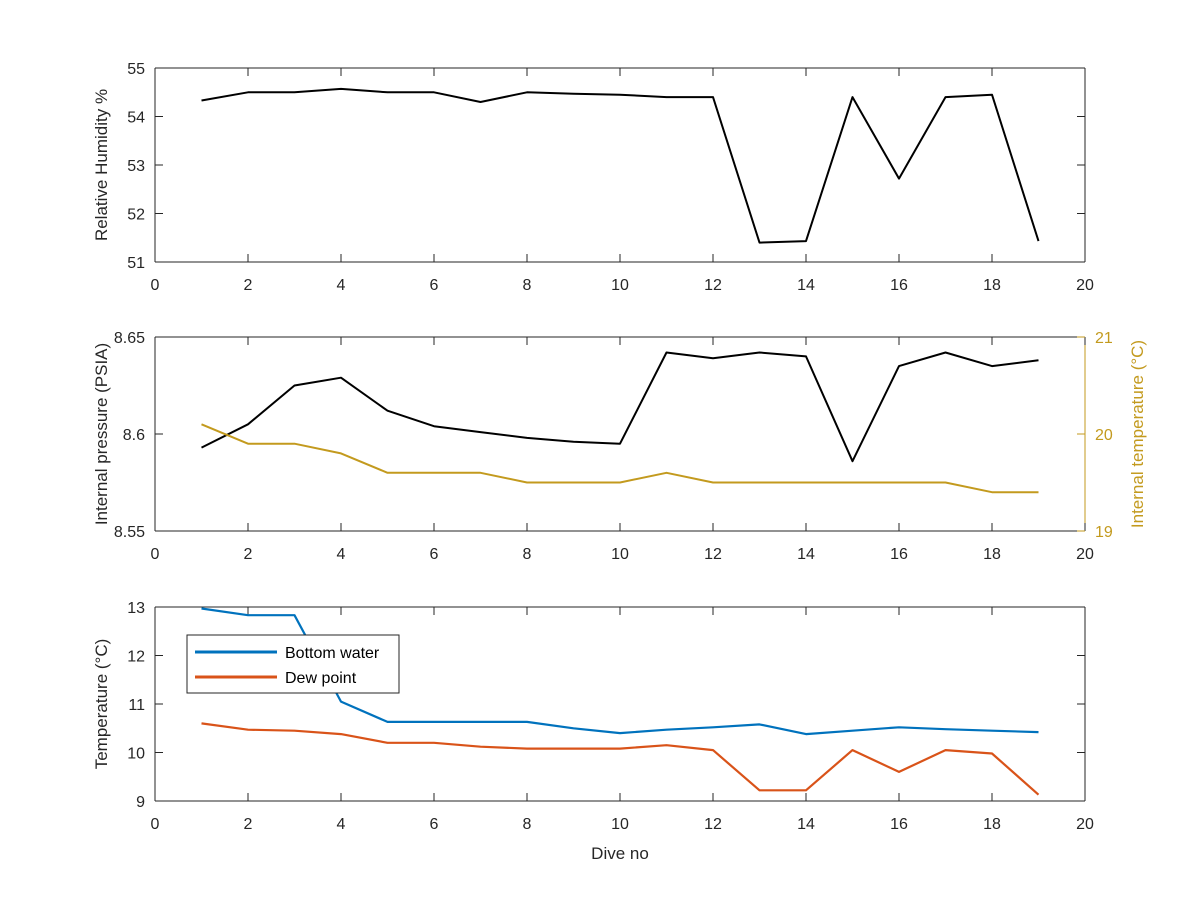 The width and height of the screenshot is (1200, 900). I want to click on legend: Bottom water Dew point, so click(293, 664).